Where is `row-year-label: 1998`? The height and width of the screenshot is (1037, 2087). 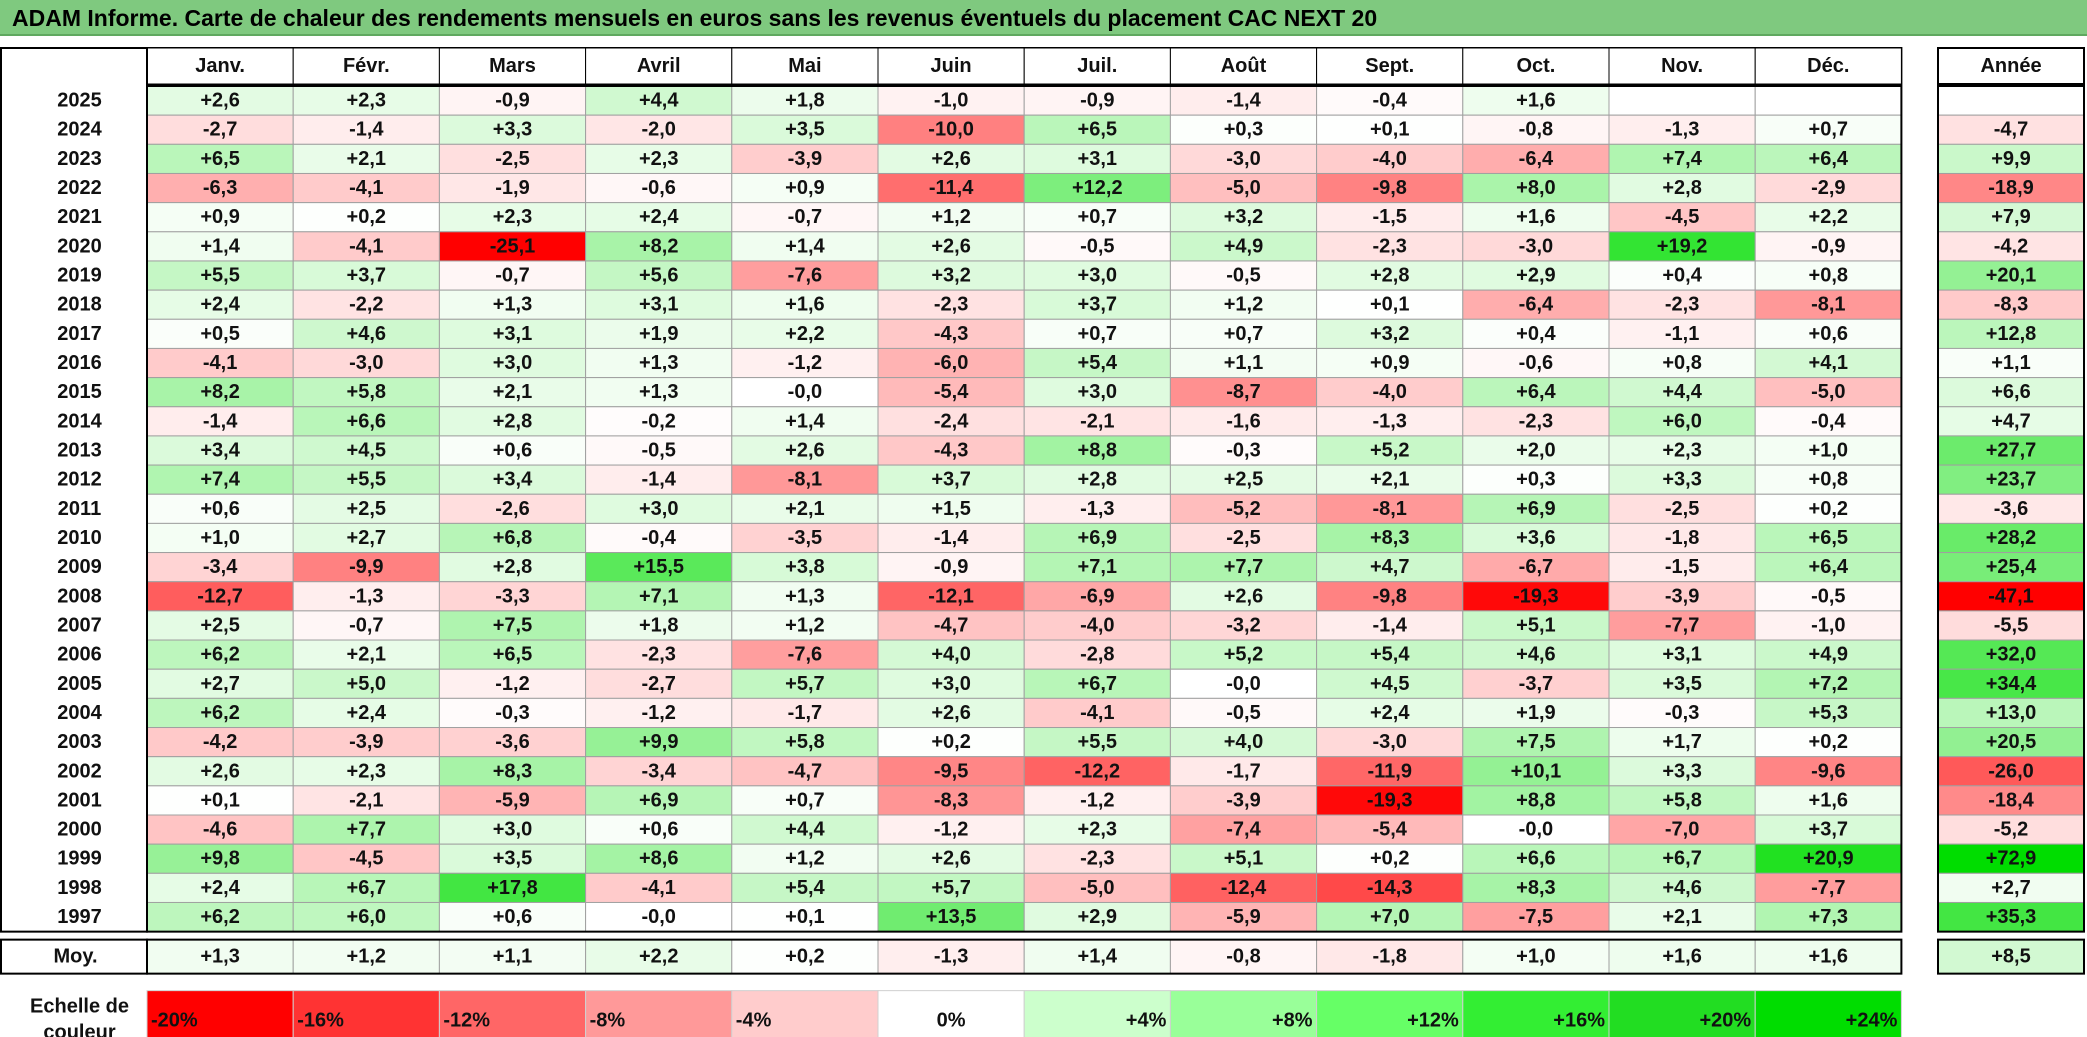 row-year-label: 1998 is located at coordinates (79, 888).